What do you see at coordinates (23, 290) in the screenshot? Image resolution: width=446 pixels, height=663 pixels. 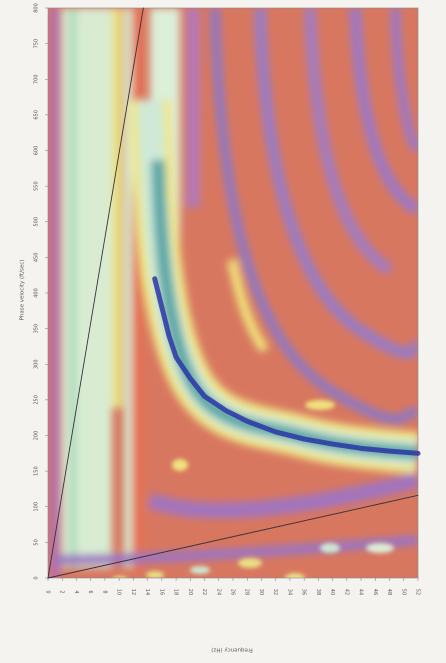 I see `y-axis-title: Phase velocity (ft/sec)` at bounding box center [23, 290].